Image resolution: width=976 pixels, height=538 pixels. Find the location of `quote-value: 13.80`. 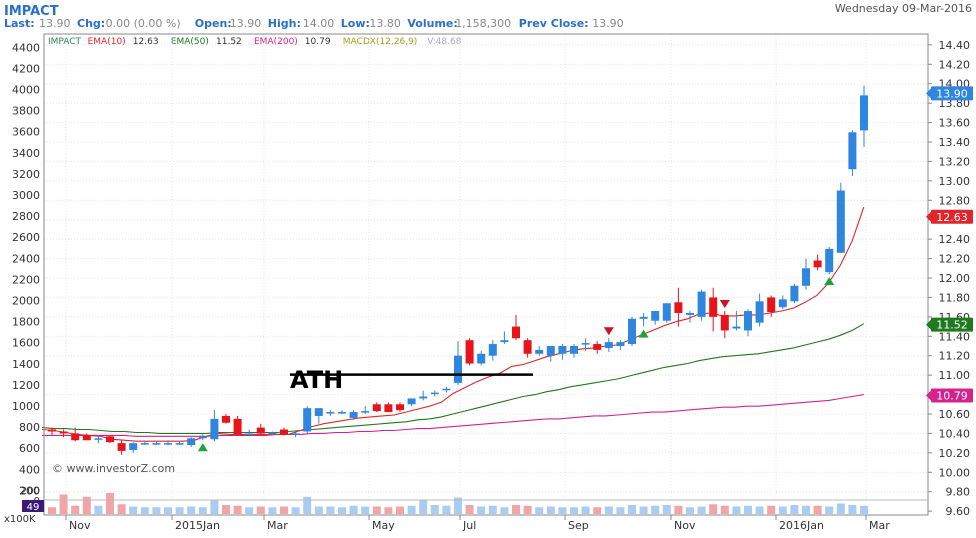

quote-value: 13.80 is located at coordinates (385, 23).